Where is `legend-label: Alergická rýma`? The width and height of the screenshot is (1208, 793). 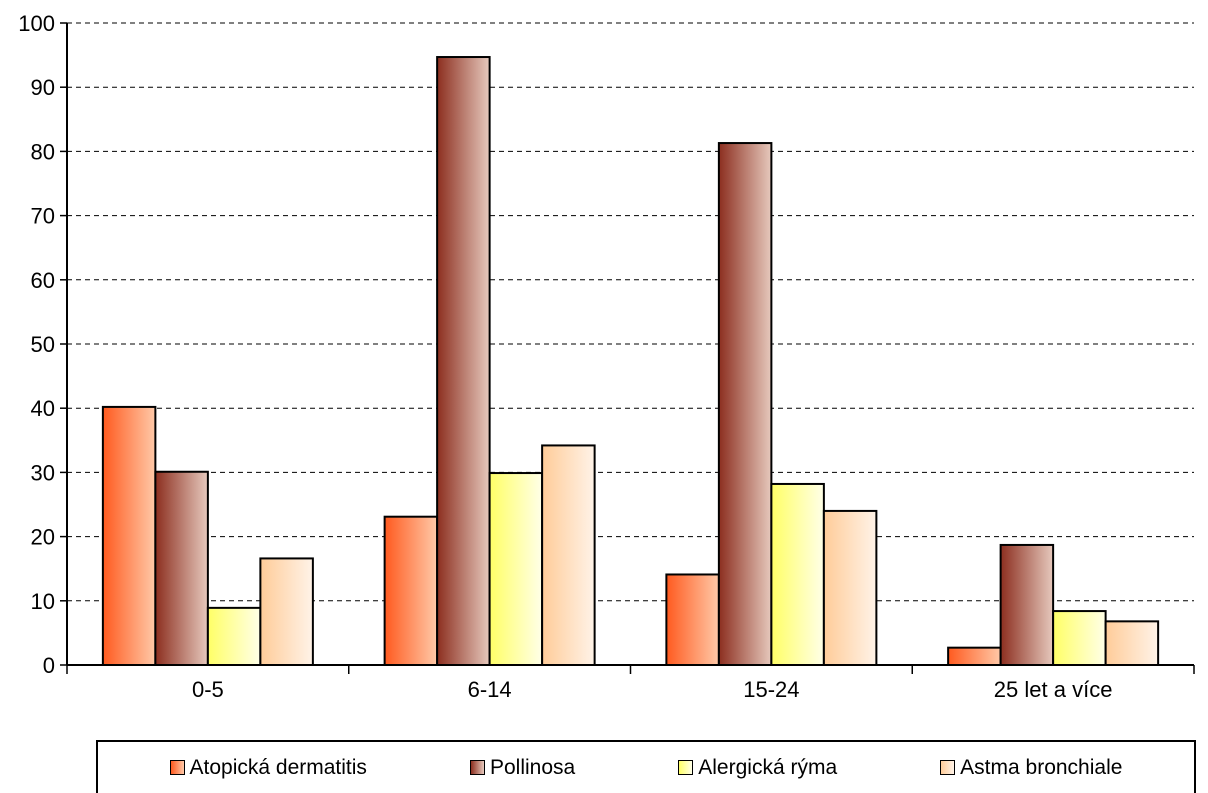
legend-label: Alergická rýma is located at coordinates (768, 767).